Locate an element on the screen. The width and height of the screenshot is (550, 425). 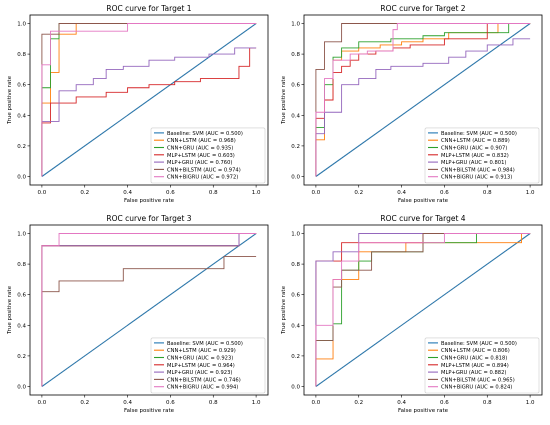
legend-box is located at coordinates (482, 365).